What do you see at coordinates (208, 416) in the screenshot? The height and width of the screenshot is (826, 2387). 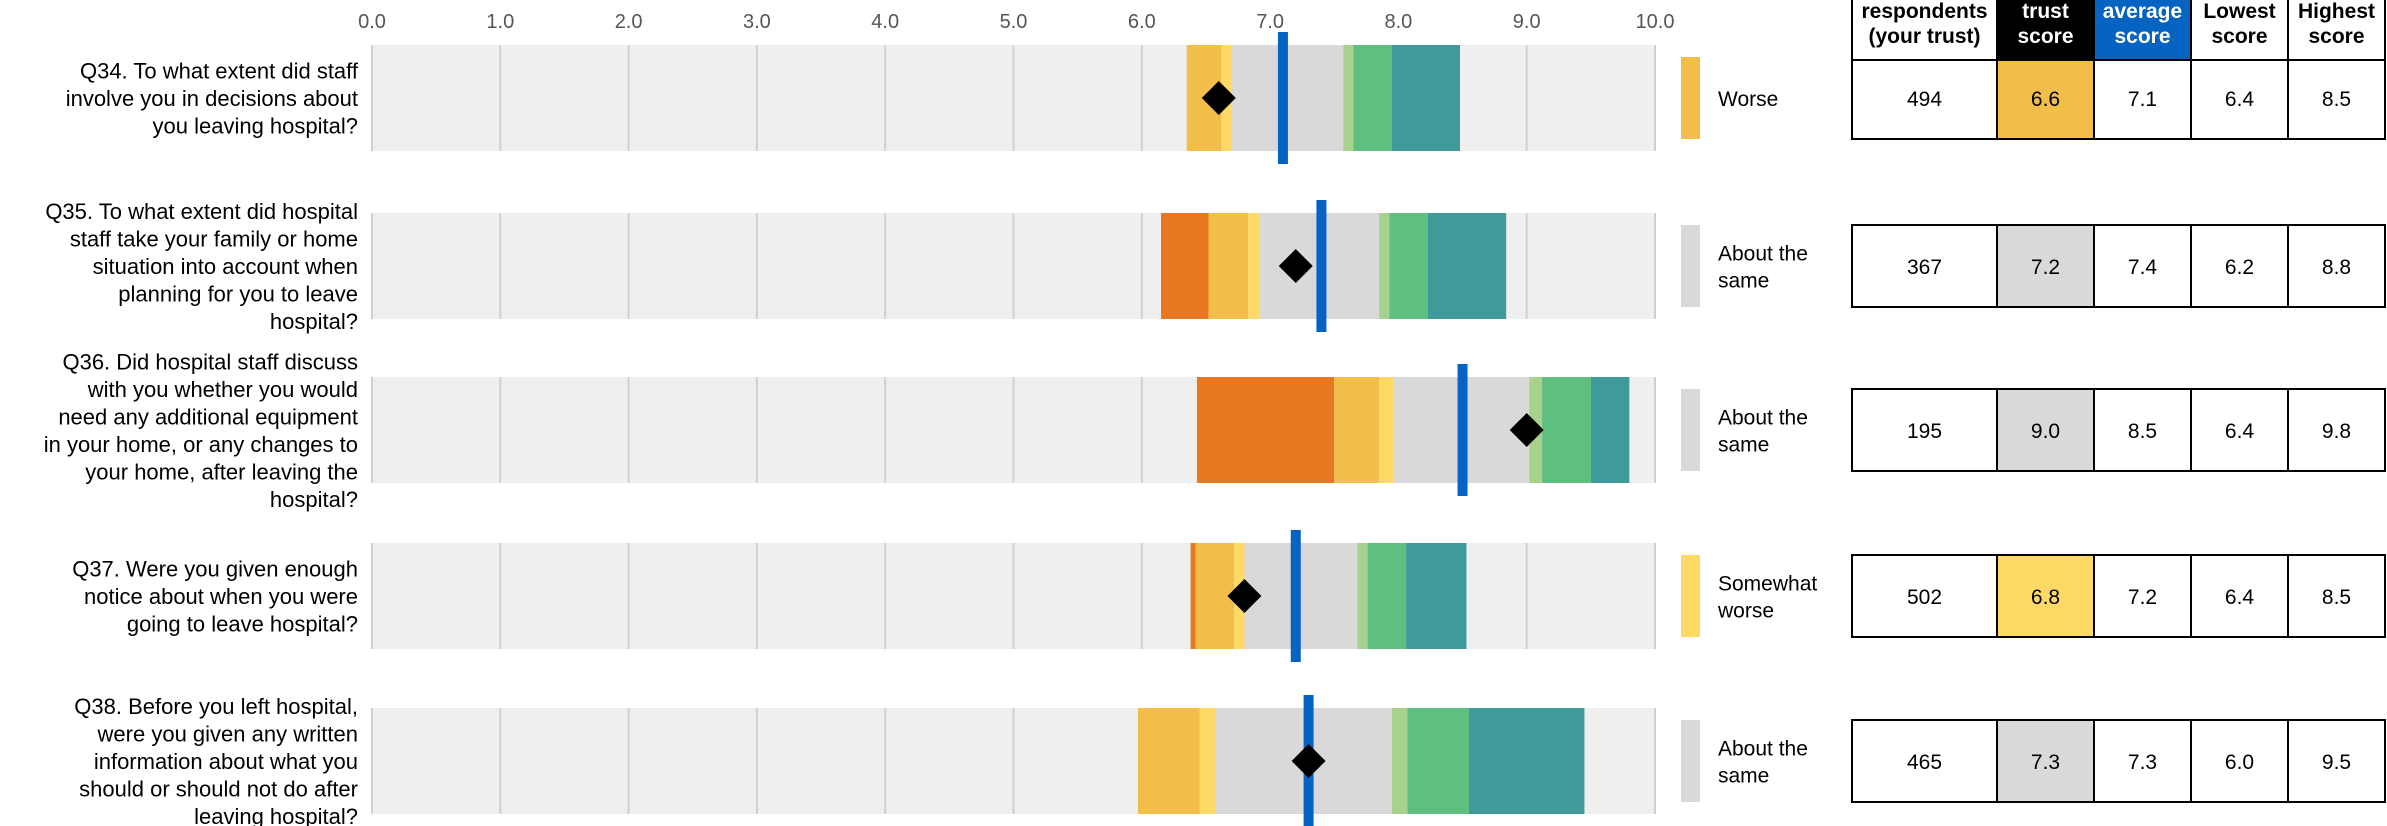 I see `question-label-line: need any additional equipment` at bounding box center [208, 416].